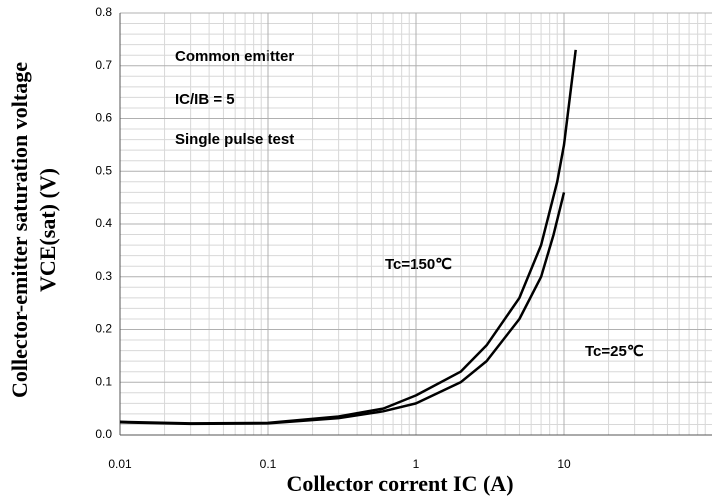  What do you see at coordinates (103, 381) in the screenshot?
I see `y-tick-label: 0.1` at bounding box center [103, 381].